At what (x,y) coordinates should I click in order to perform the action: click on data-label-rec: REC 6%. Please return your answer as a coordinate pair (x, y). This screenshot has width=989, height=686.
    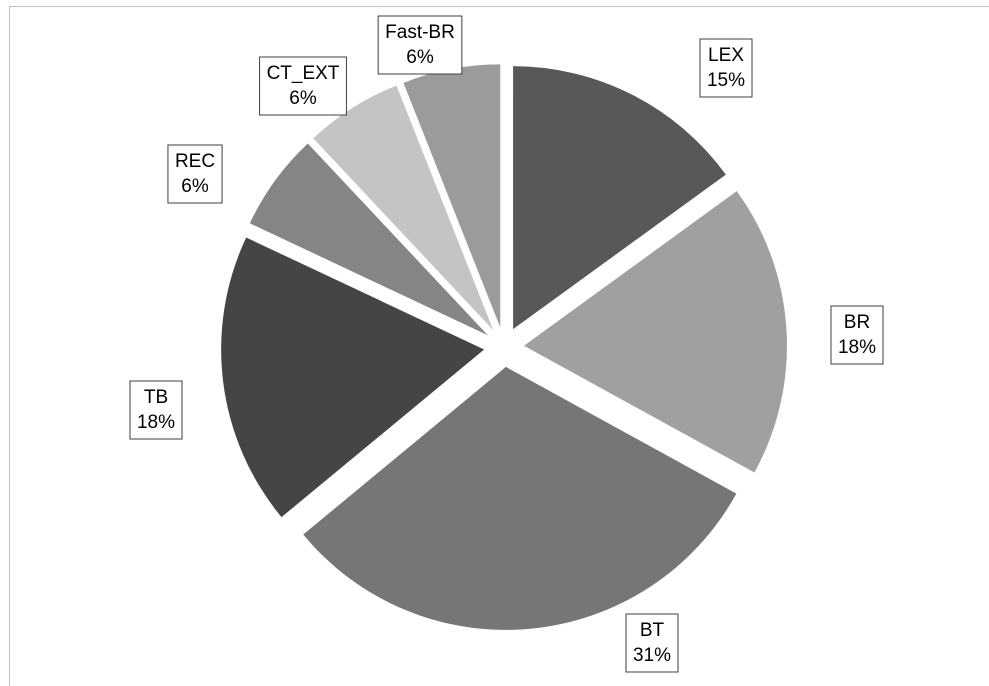
    Looking at the image, I should click on (195, 174).